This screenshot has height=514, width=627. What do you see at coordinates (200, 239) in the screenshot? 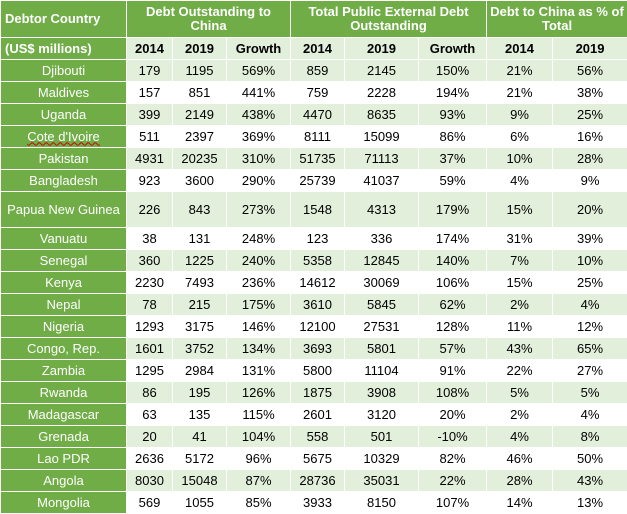
I see `china-2019-cell: 131` at bounding box center [200, 239].